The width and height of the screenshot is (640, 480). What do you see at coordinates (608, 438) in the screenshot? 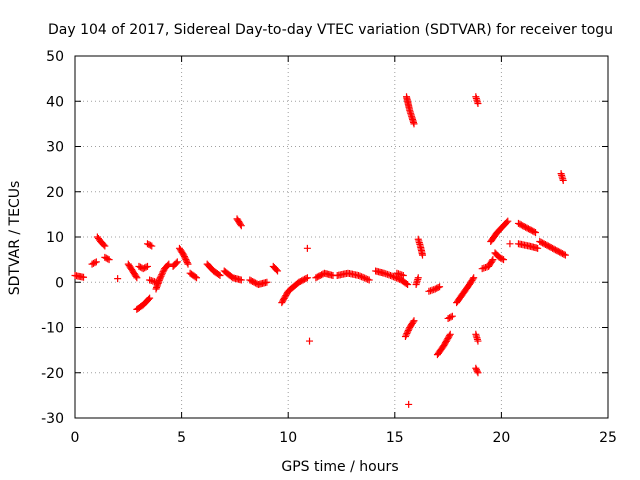
I see `x-tick-label: 25` at bounding box center [608, 438].